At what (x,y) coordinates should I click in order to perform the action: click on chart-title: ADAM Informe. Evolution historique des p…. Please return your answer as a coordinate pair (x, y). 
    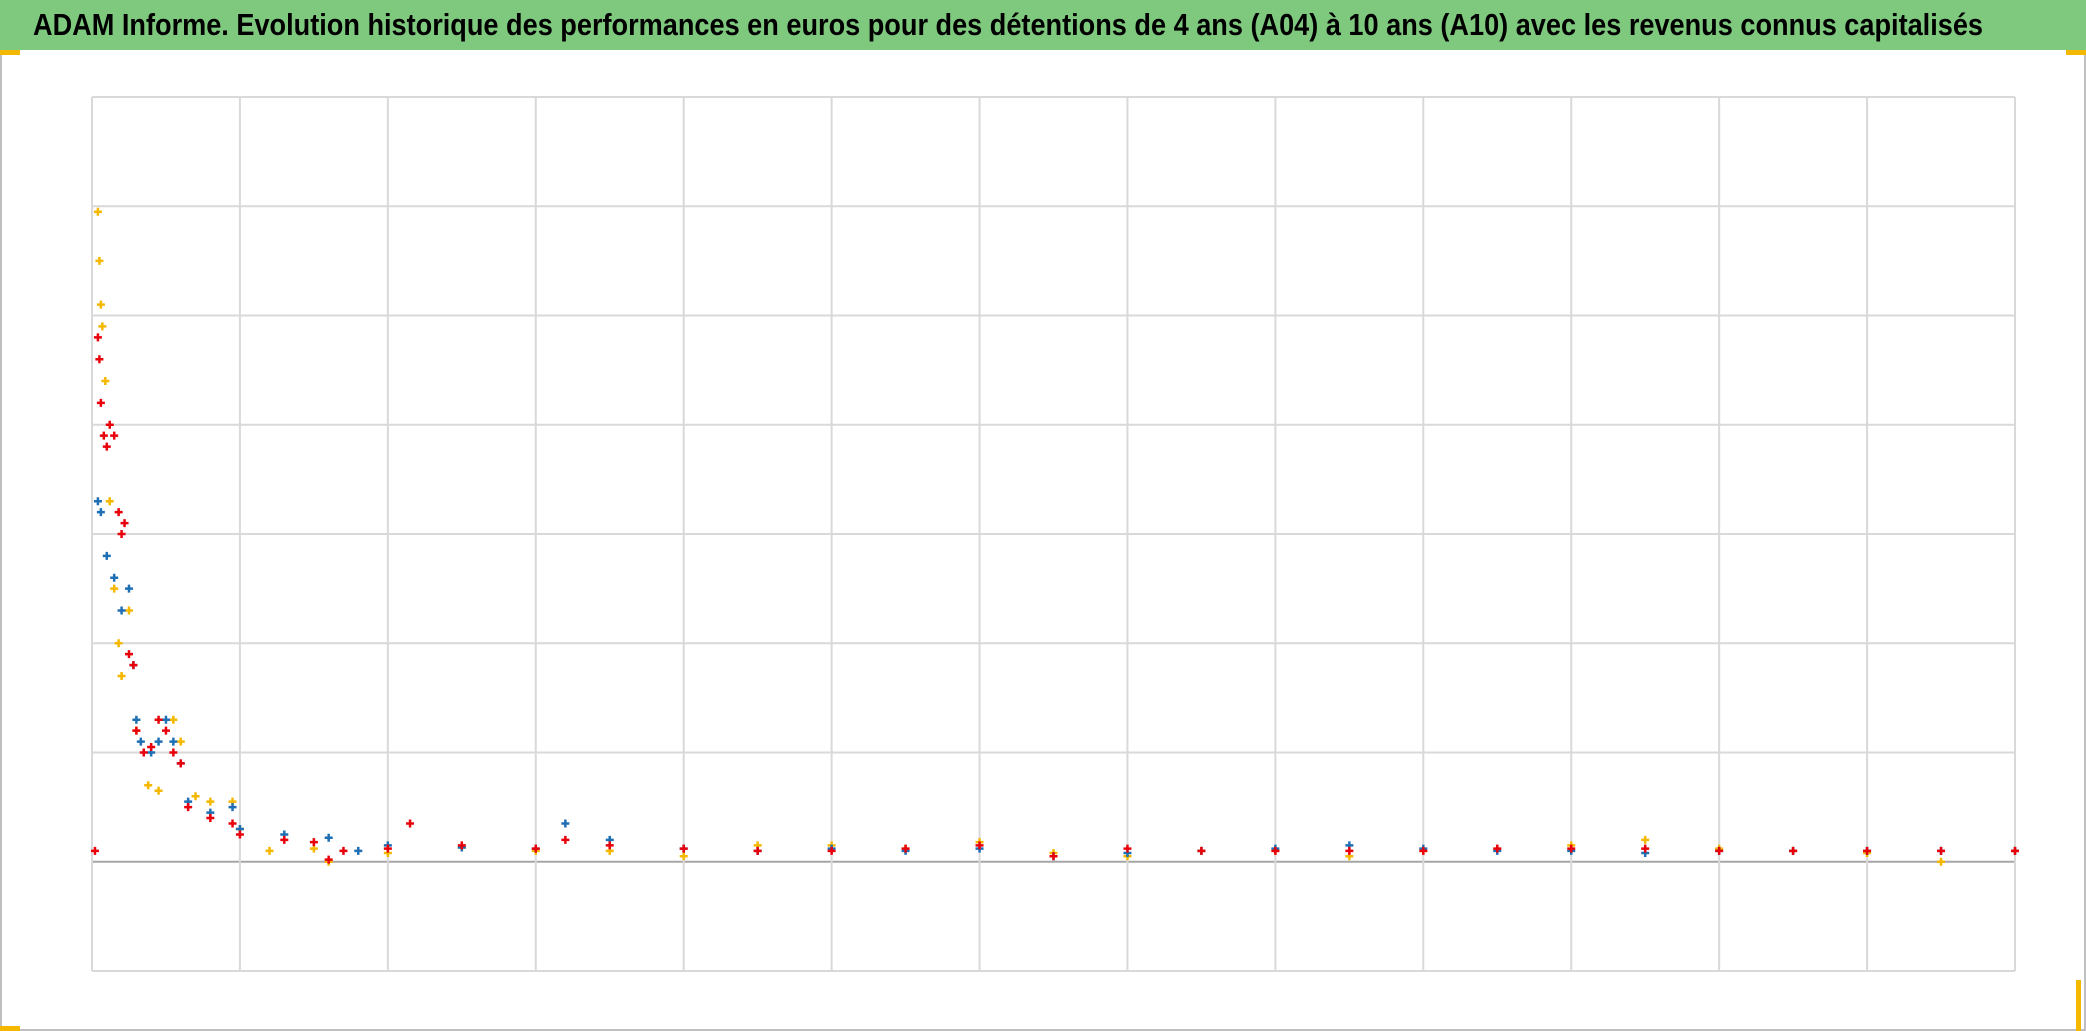
    Looking at the image, I should click on (1008, 24).